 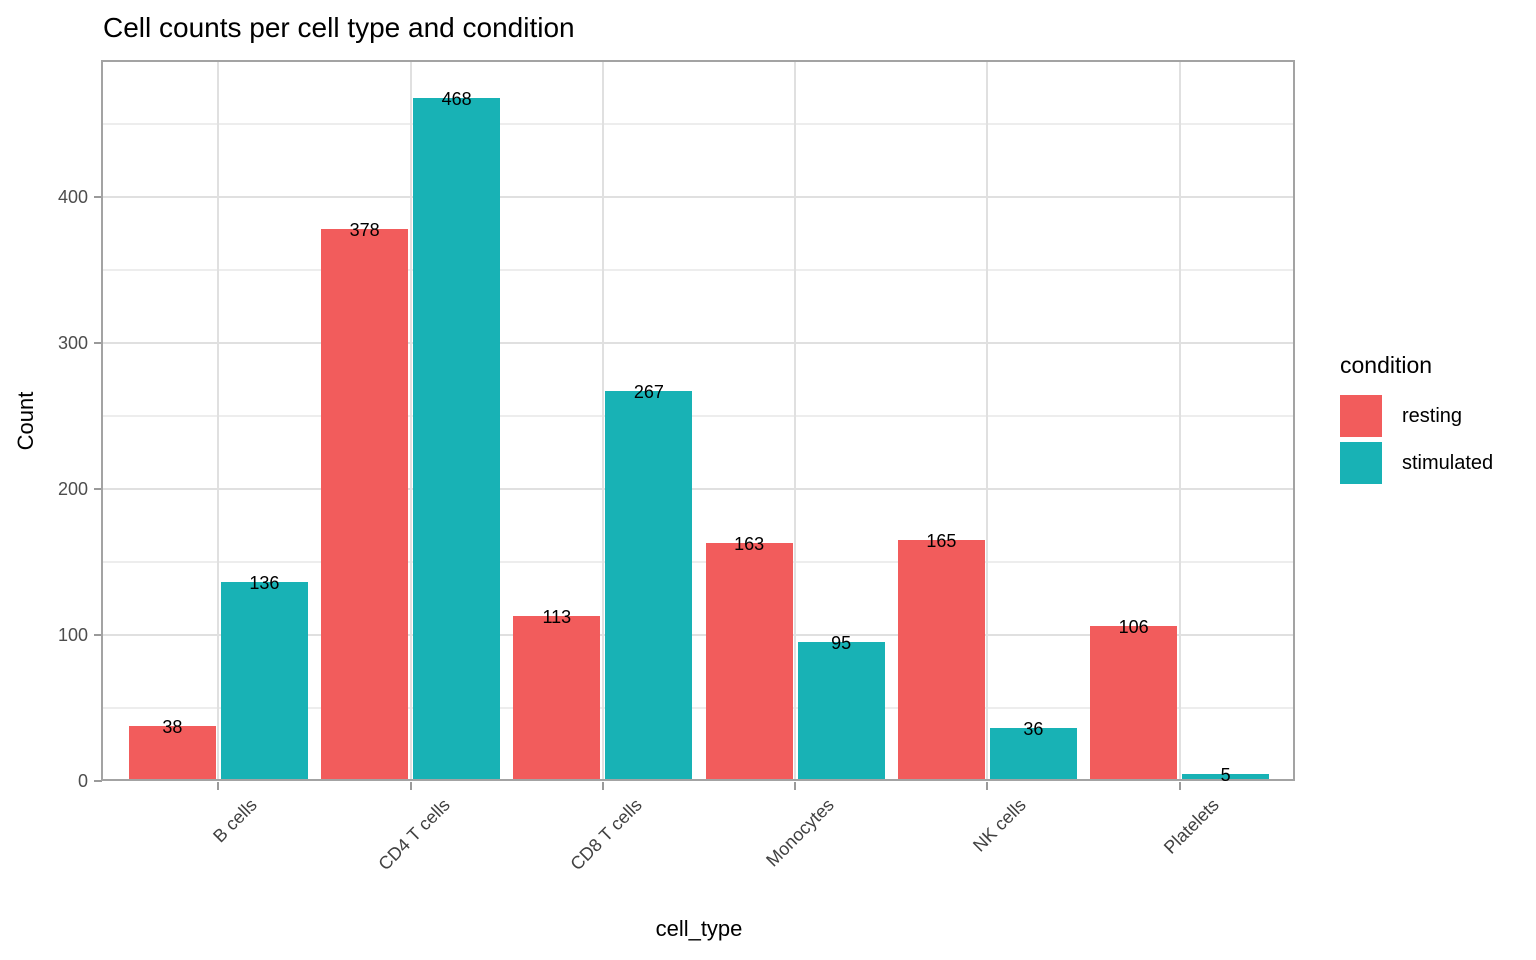 What do you see at coordinates (1361, 416) in the screenshot?
I see `legend-swatch-resting` at bounding box center [1361, 416].